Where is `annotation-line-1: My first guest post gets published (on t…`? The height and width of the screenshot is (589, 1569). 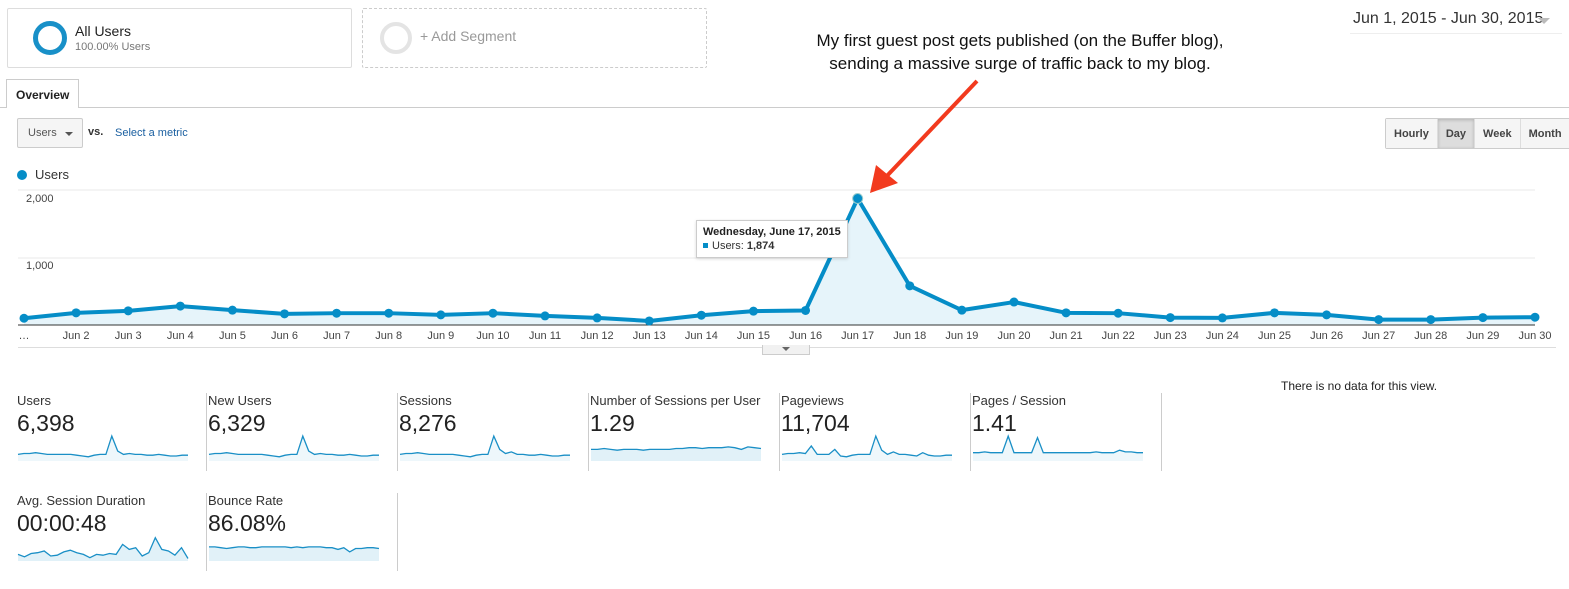
annotation-line-1: My first guest post gets published (on t… is located at coordinates (1020, 40).